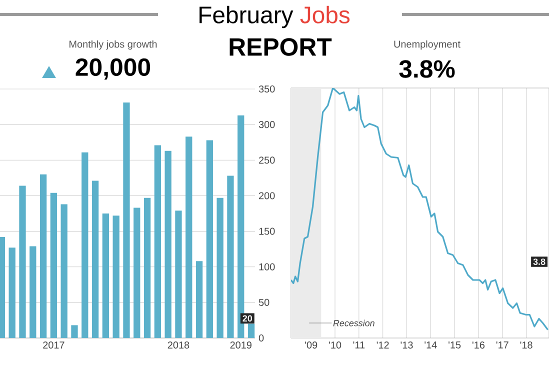  I want to click on chart-title: Unemployment, so click(427, 45).